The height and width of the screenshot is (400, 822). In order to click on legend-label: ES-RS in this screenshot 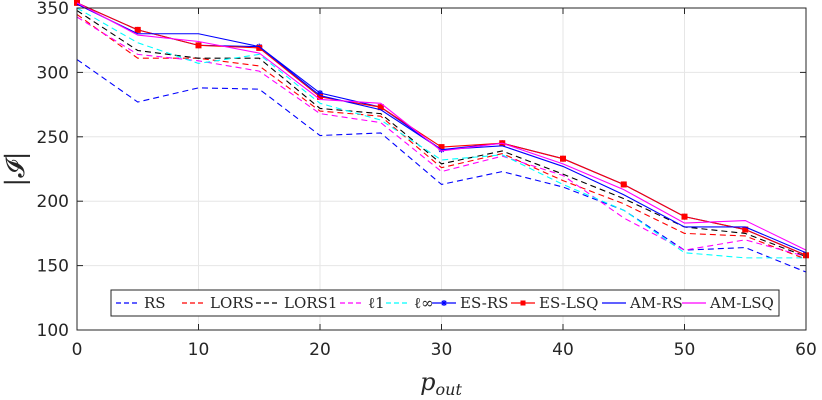, I will do `click(484, 303)`.